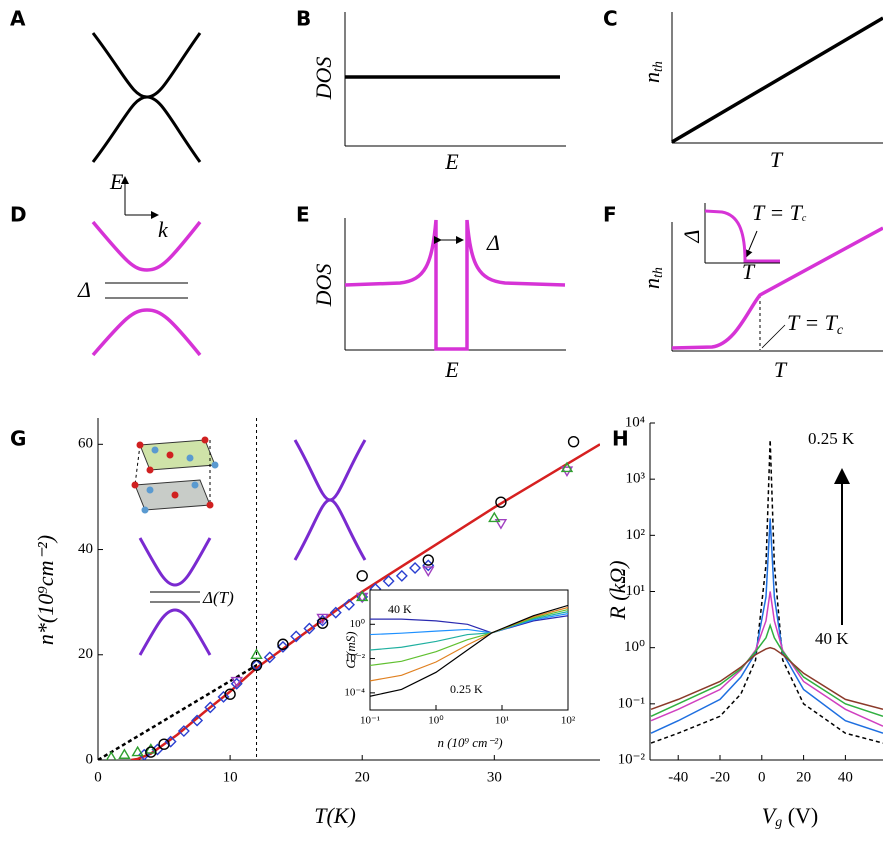  Describe the element at coordinates (803, 777) in the screenshot. I see `x-tick-label: 20` at that location.